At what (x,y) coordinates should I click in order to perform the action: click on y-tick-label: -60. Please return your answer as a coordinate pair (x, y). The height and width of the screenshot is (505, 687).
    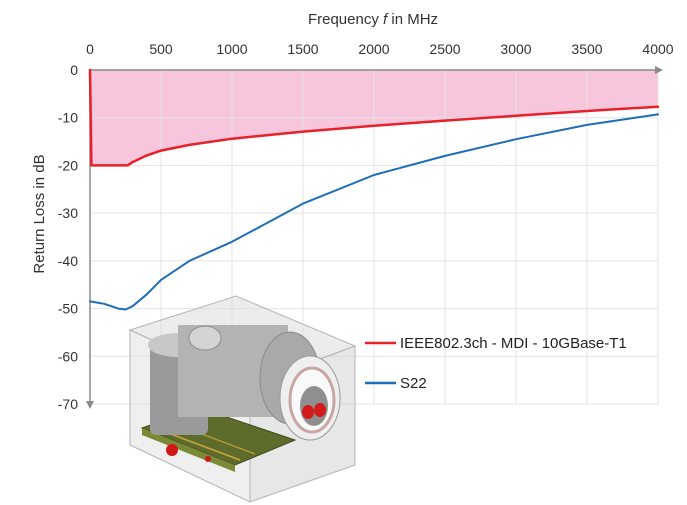
    Looking at the image, I should click on (68, 356).